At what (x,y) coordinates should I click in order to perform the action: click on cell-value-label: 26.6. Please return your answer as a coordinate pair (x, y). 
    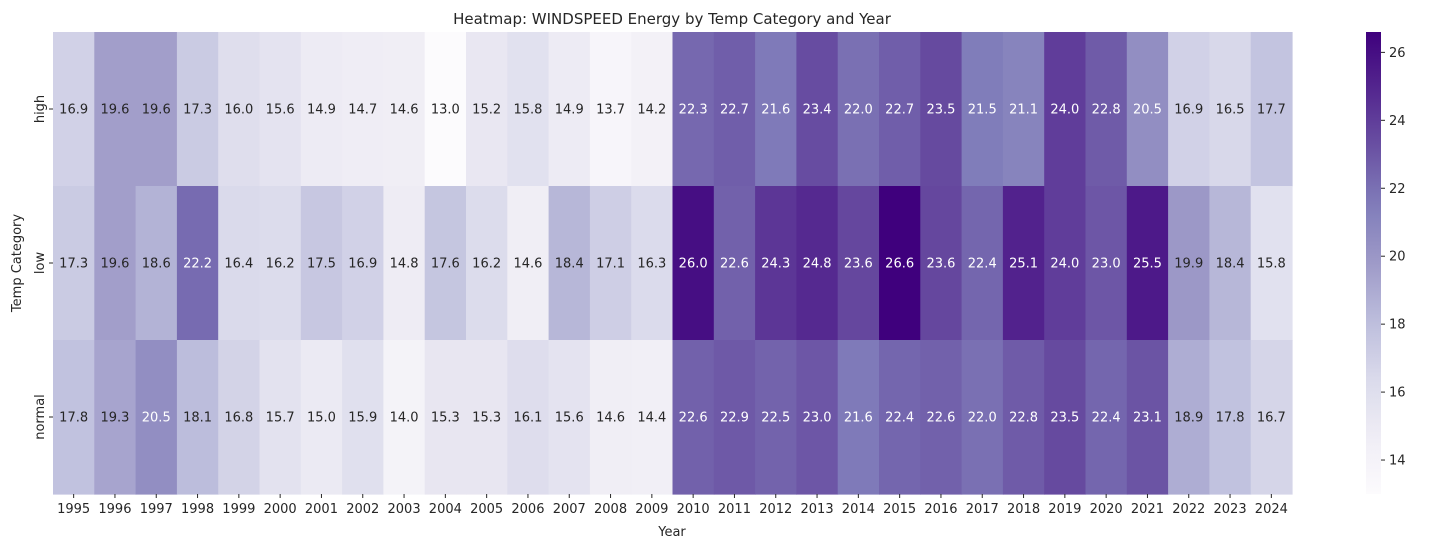
    Looking at the image, I should click on (899, 264).